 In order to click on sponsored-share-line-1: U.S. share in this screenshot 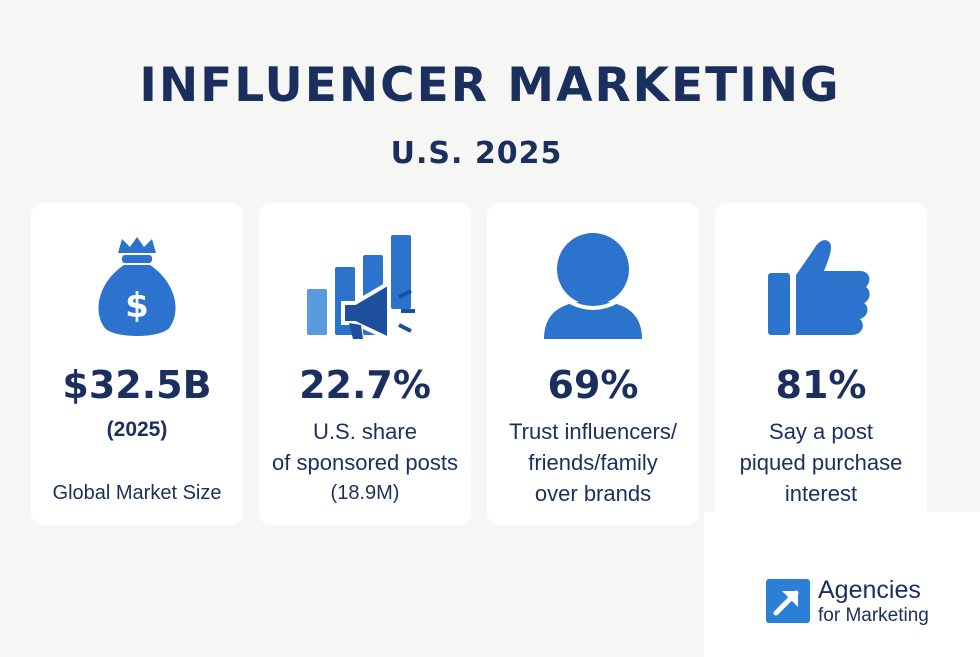, I will do `click(365, 431)`.